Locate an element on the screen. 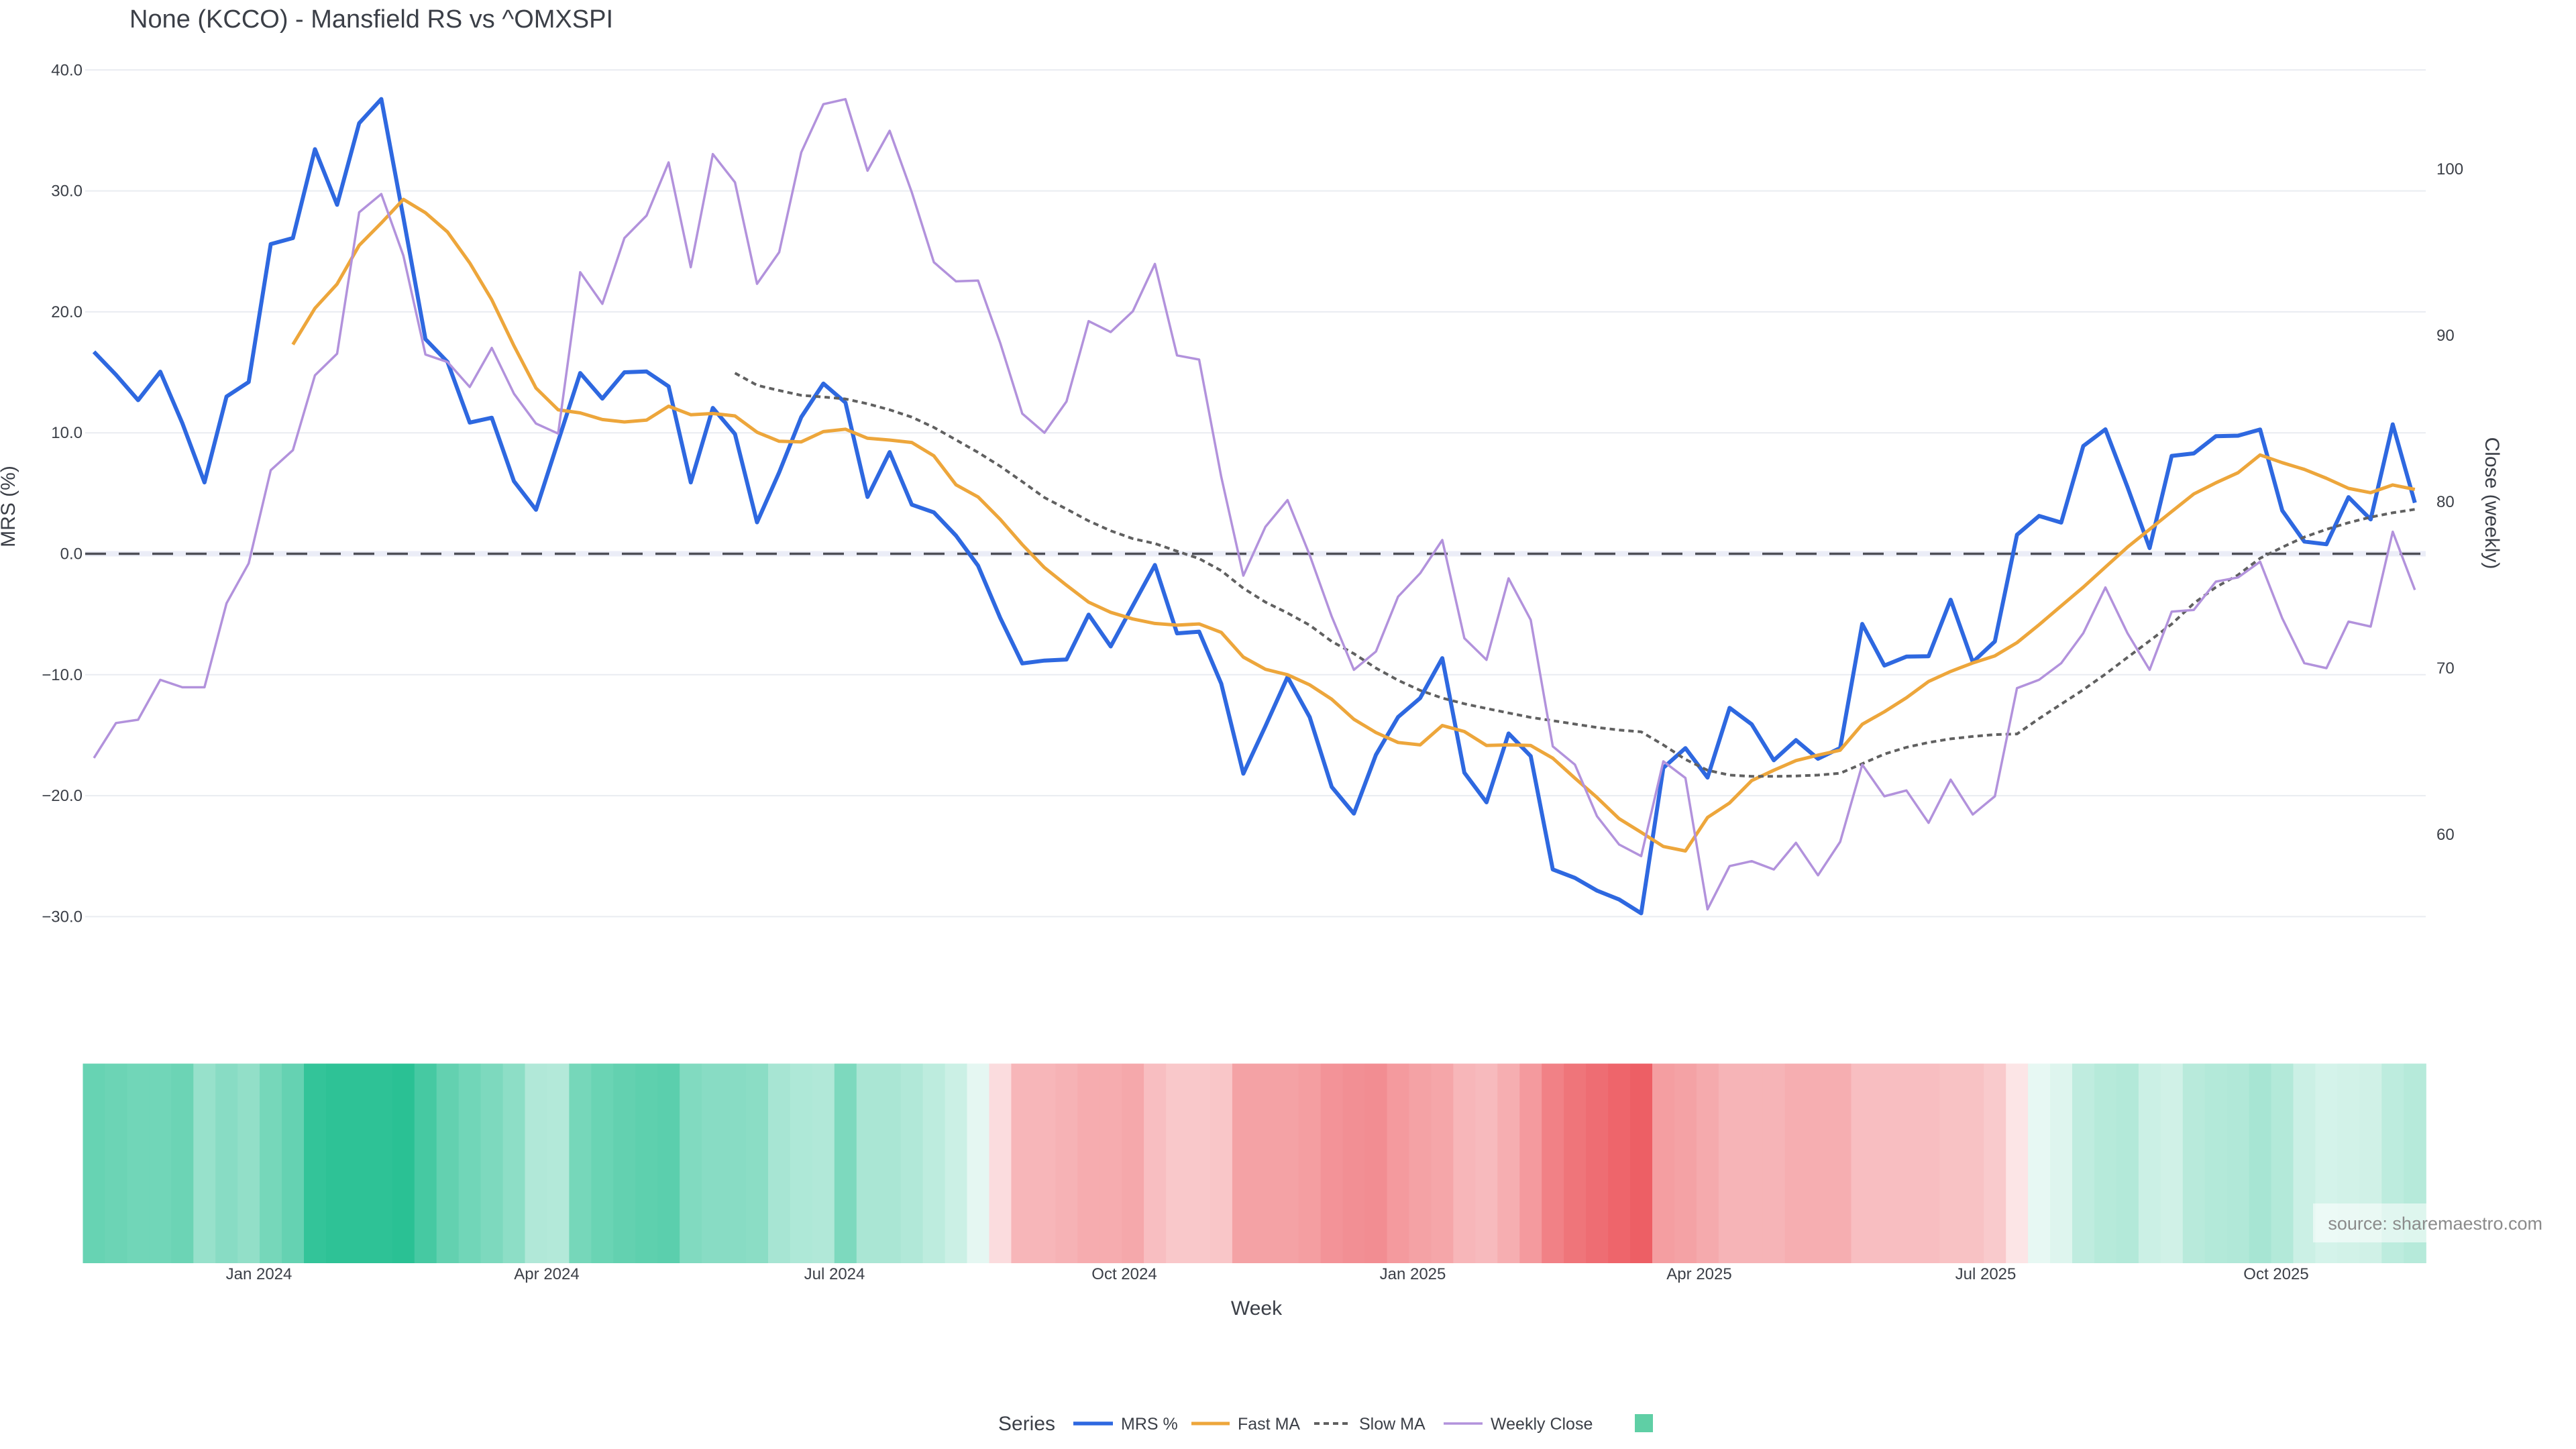  svg-text: Close (weekly) is located at coordinates (2492, 503).